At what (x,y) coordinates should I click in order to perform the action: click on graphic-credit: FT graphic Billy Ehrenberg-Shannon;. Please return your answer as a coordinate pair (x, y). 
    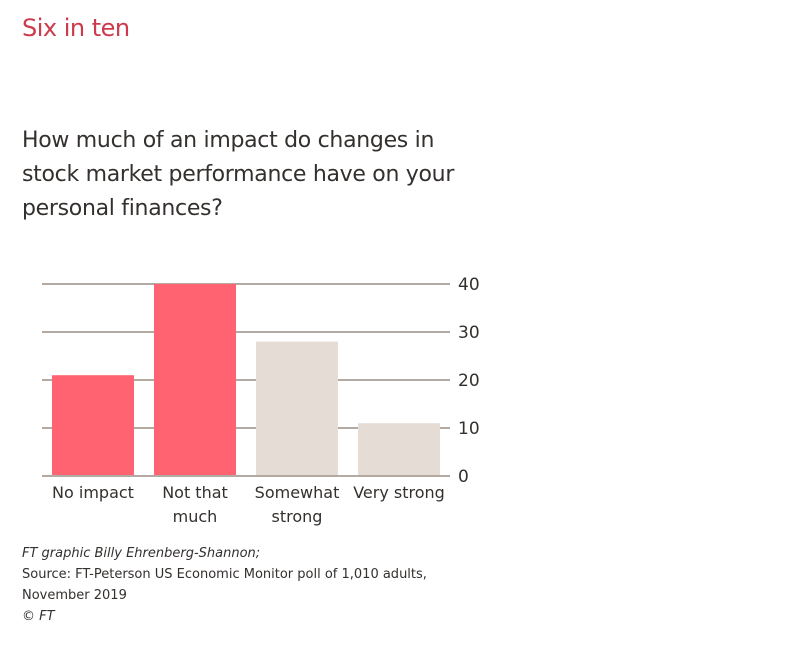
    Looking at the image, I should click on (141, 553).